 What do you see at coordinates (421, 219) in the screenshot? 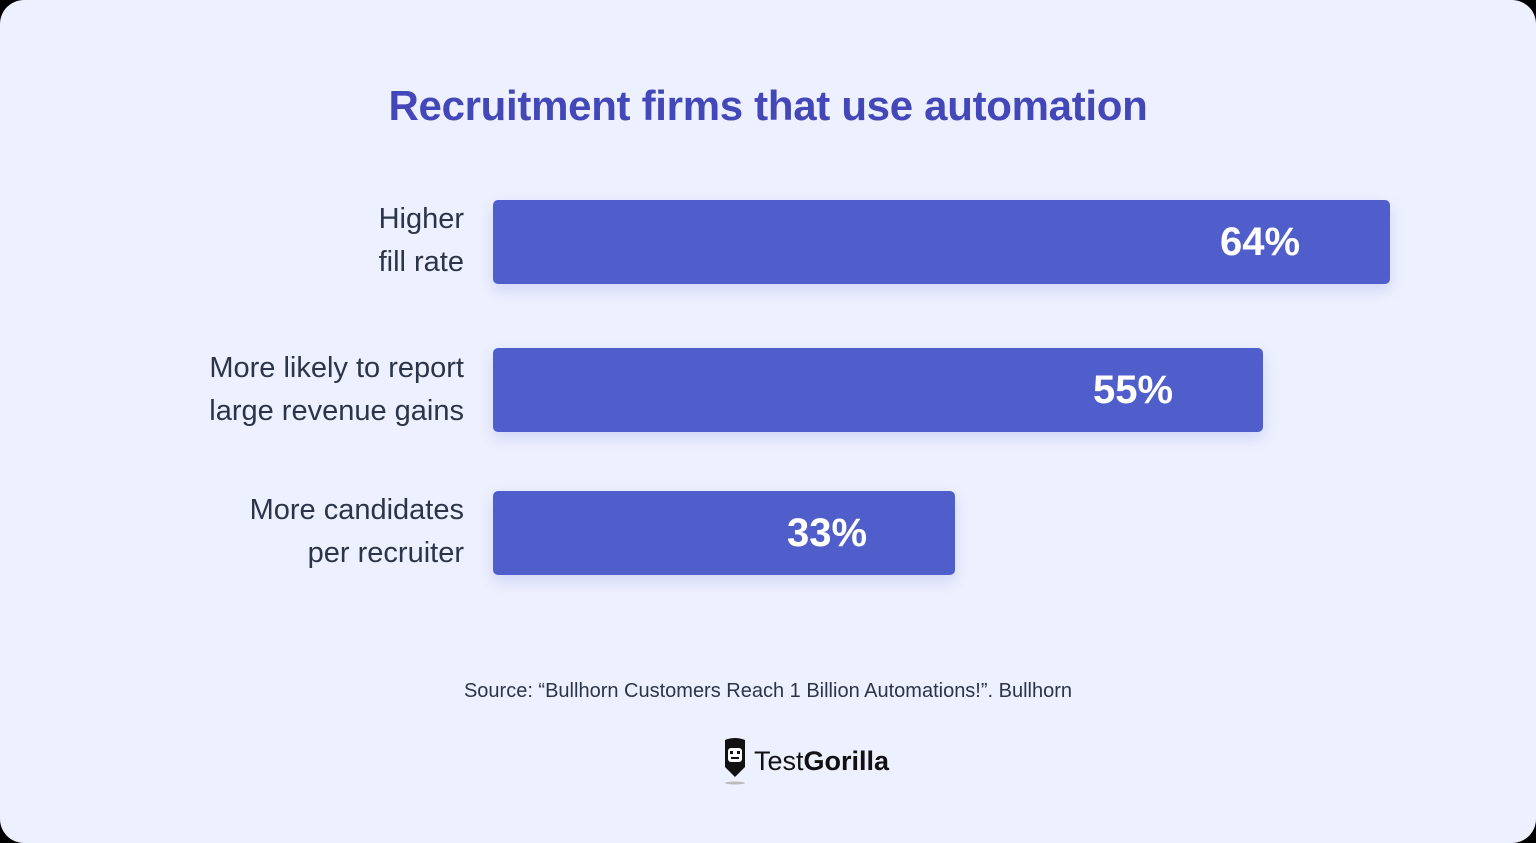
I see `bar-label-line: Higher` at bounding box center [421, 219].